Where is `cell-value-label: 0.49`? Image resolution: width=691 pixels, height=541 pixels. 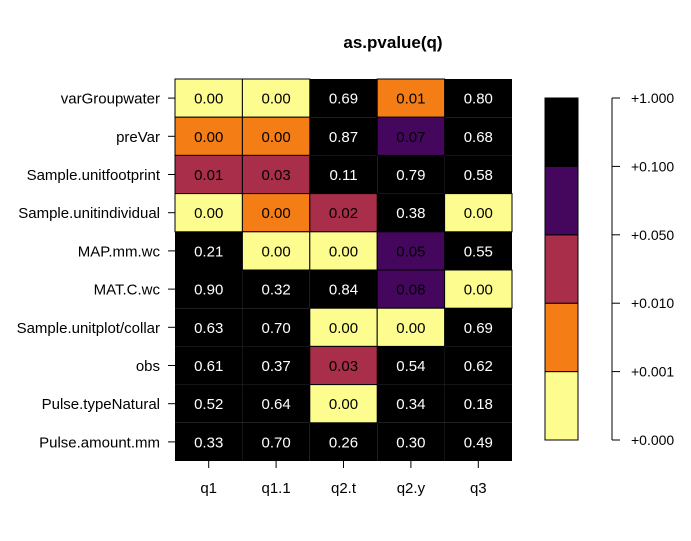 cell-value-label: 0.49 is located at coordinates (478, 442).